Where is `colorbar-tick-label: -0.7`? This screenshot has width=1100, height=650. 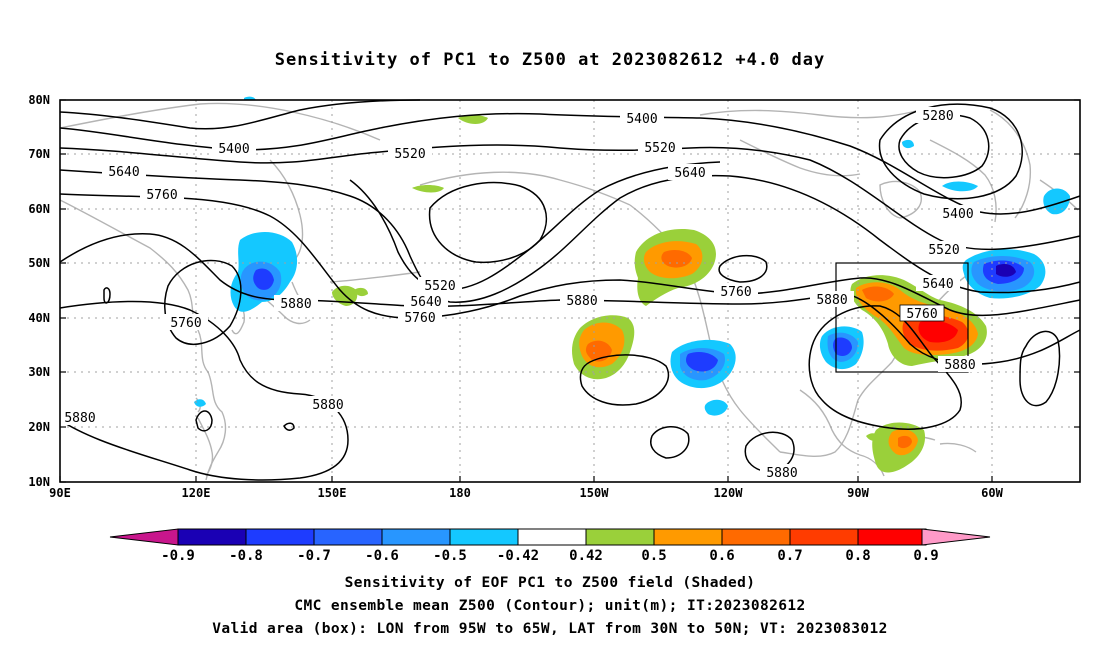 colorbar-tick-label: -0.7 is located at coordinates (314, 556).